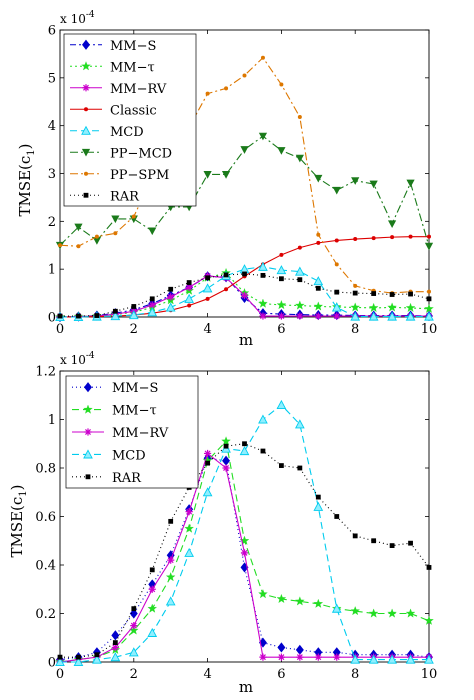 The width and height of the screenshot is (474, 700). I want to click on top-y-tick-label: 2, so click(52, 222).